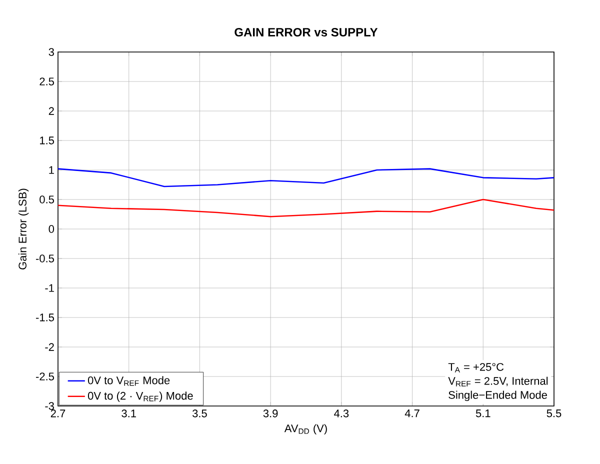  What do you see at coordinates (23, 229) in the screenshot?
I see `y-axis-title: Gain Error (LSB)` at bounding box center [23, 229].